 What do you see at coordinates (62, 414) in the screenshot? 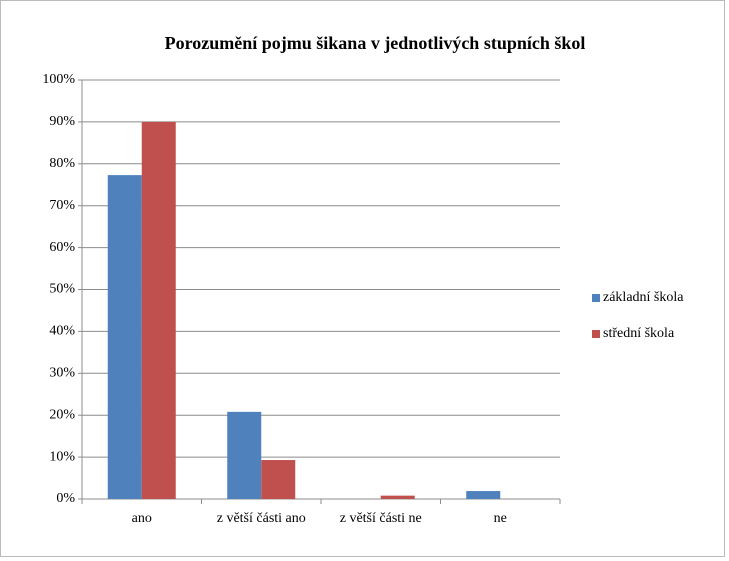
I see `y-tick-label: 20%` at bounding box center [62, 414].